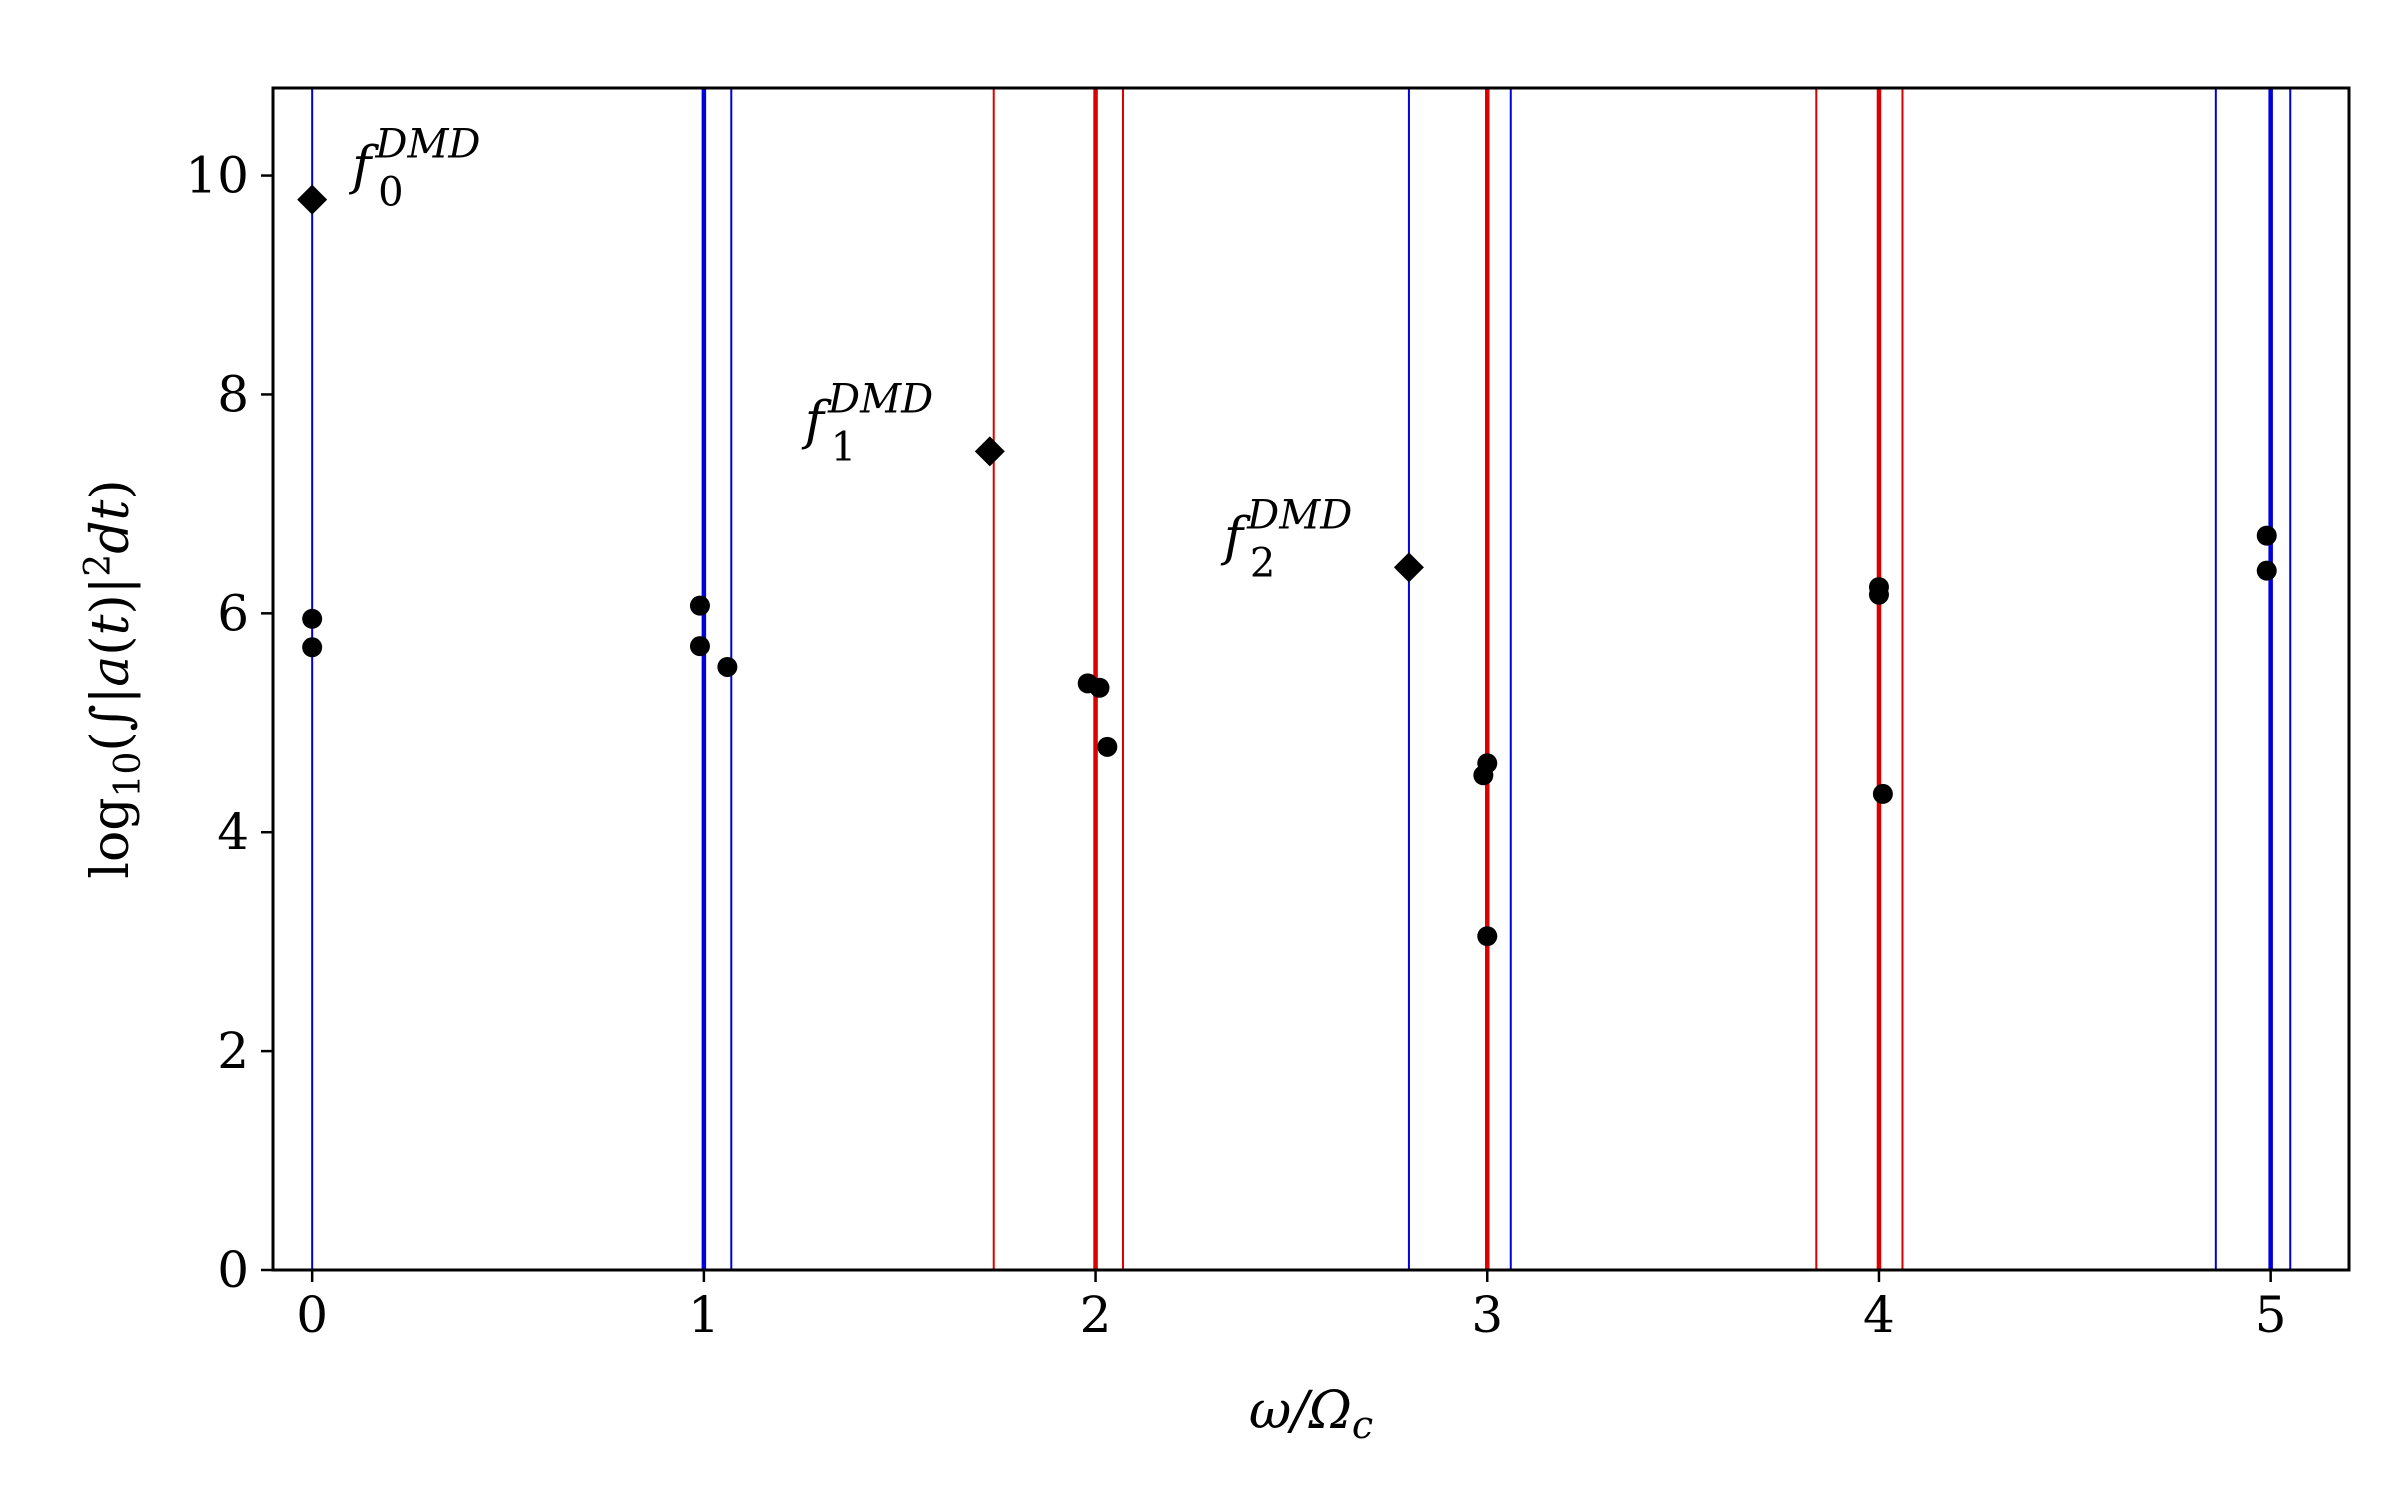  I want to click on y-tick-label: 4, so click(233, 832).